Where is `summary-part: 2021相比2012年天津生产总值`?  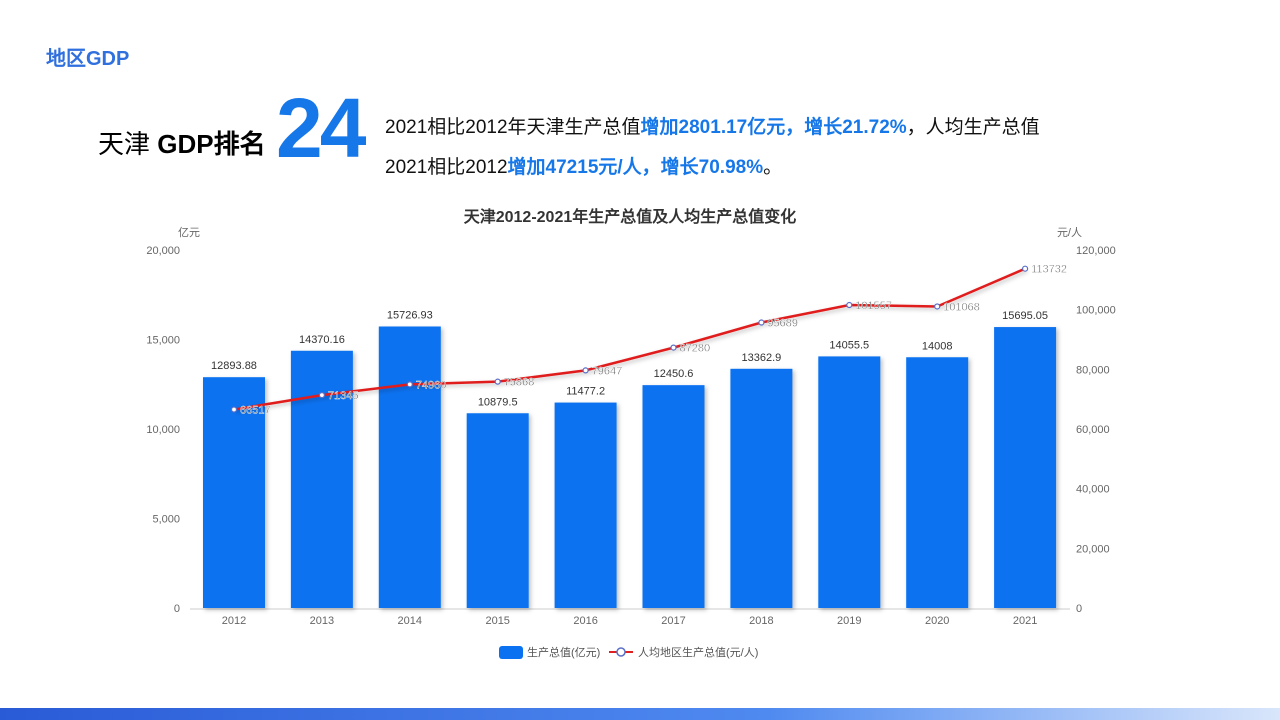
summary-part: 2021相比2012年天津生产总值 is located at coordinates (513, 127).